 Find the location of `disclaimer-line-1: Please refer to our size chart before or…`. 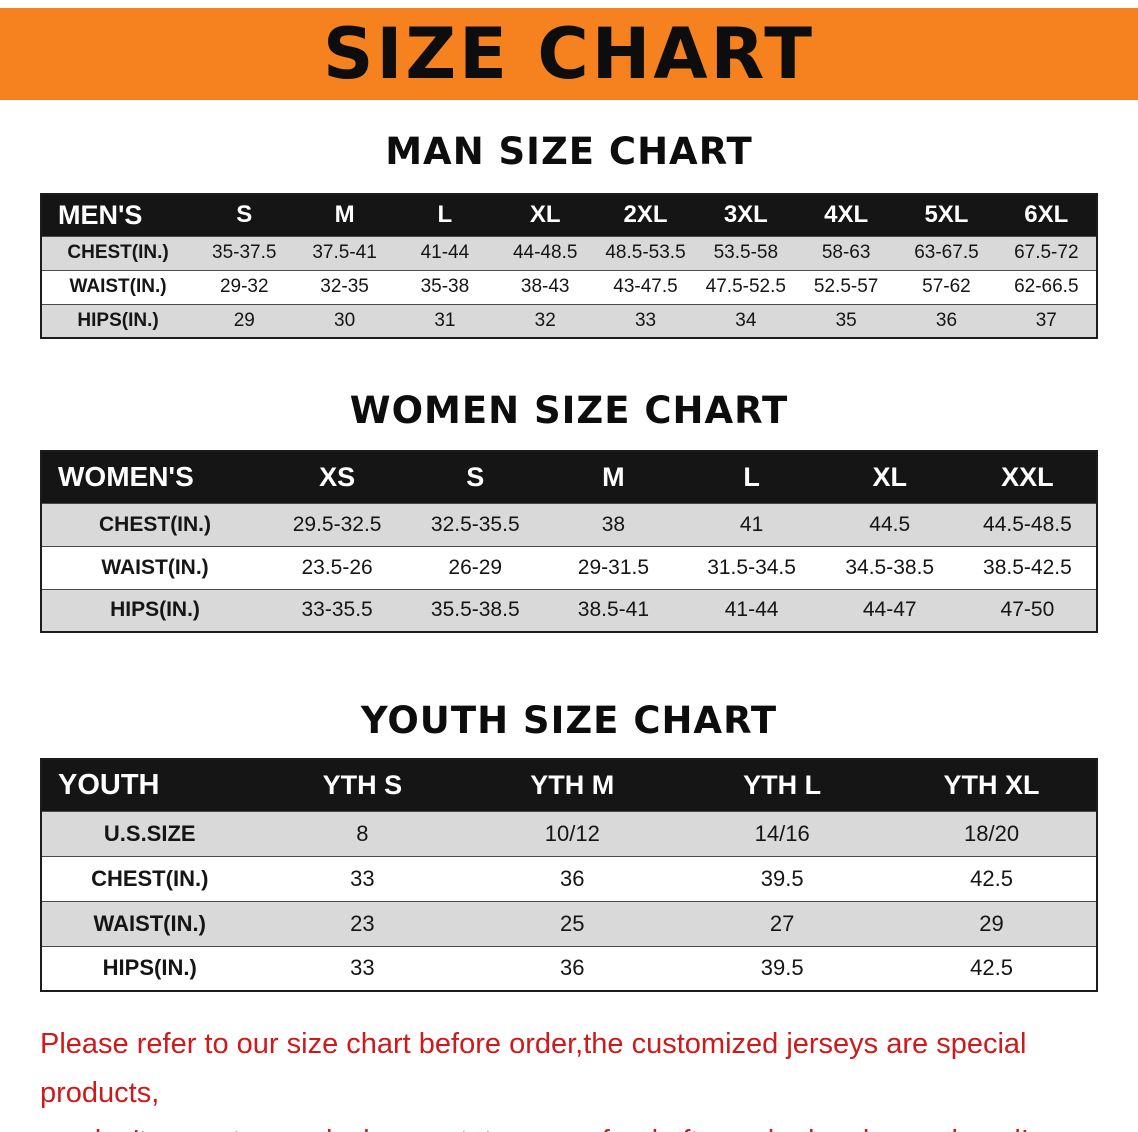

disclaimer-line-1: Please refer to our size chart before or… is located at coordinates (533, 1068).